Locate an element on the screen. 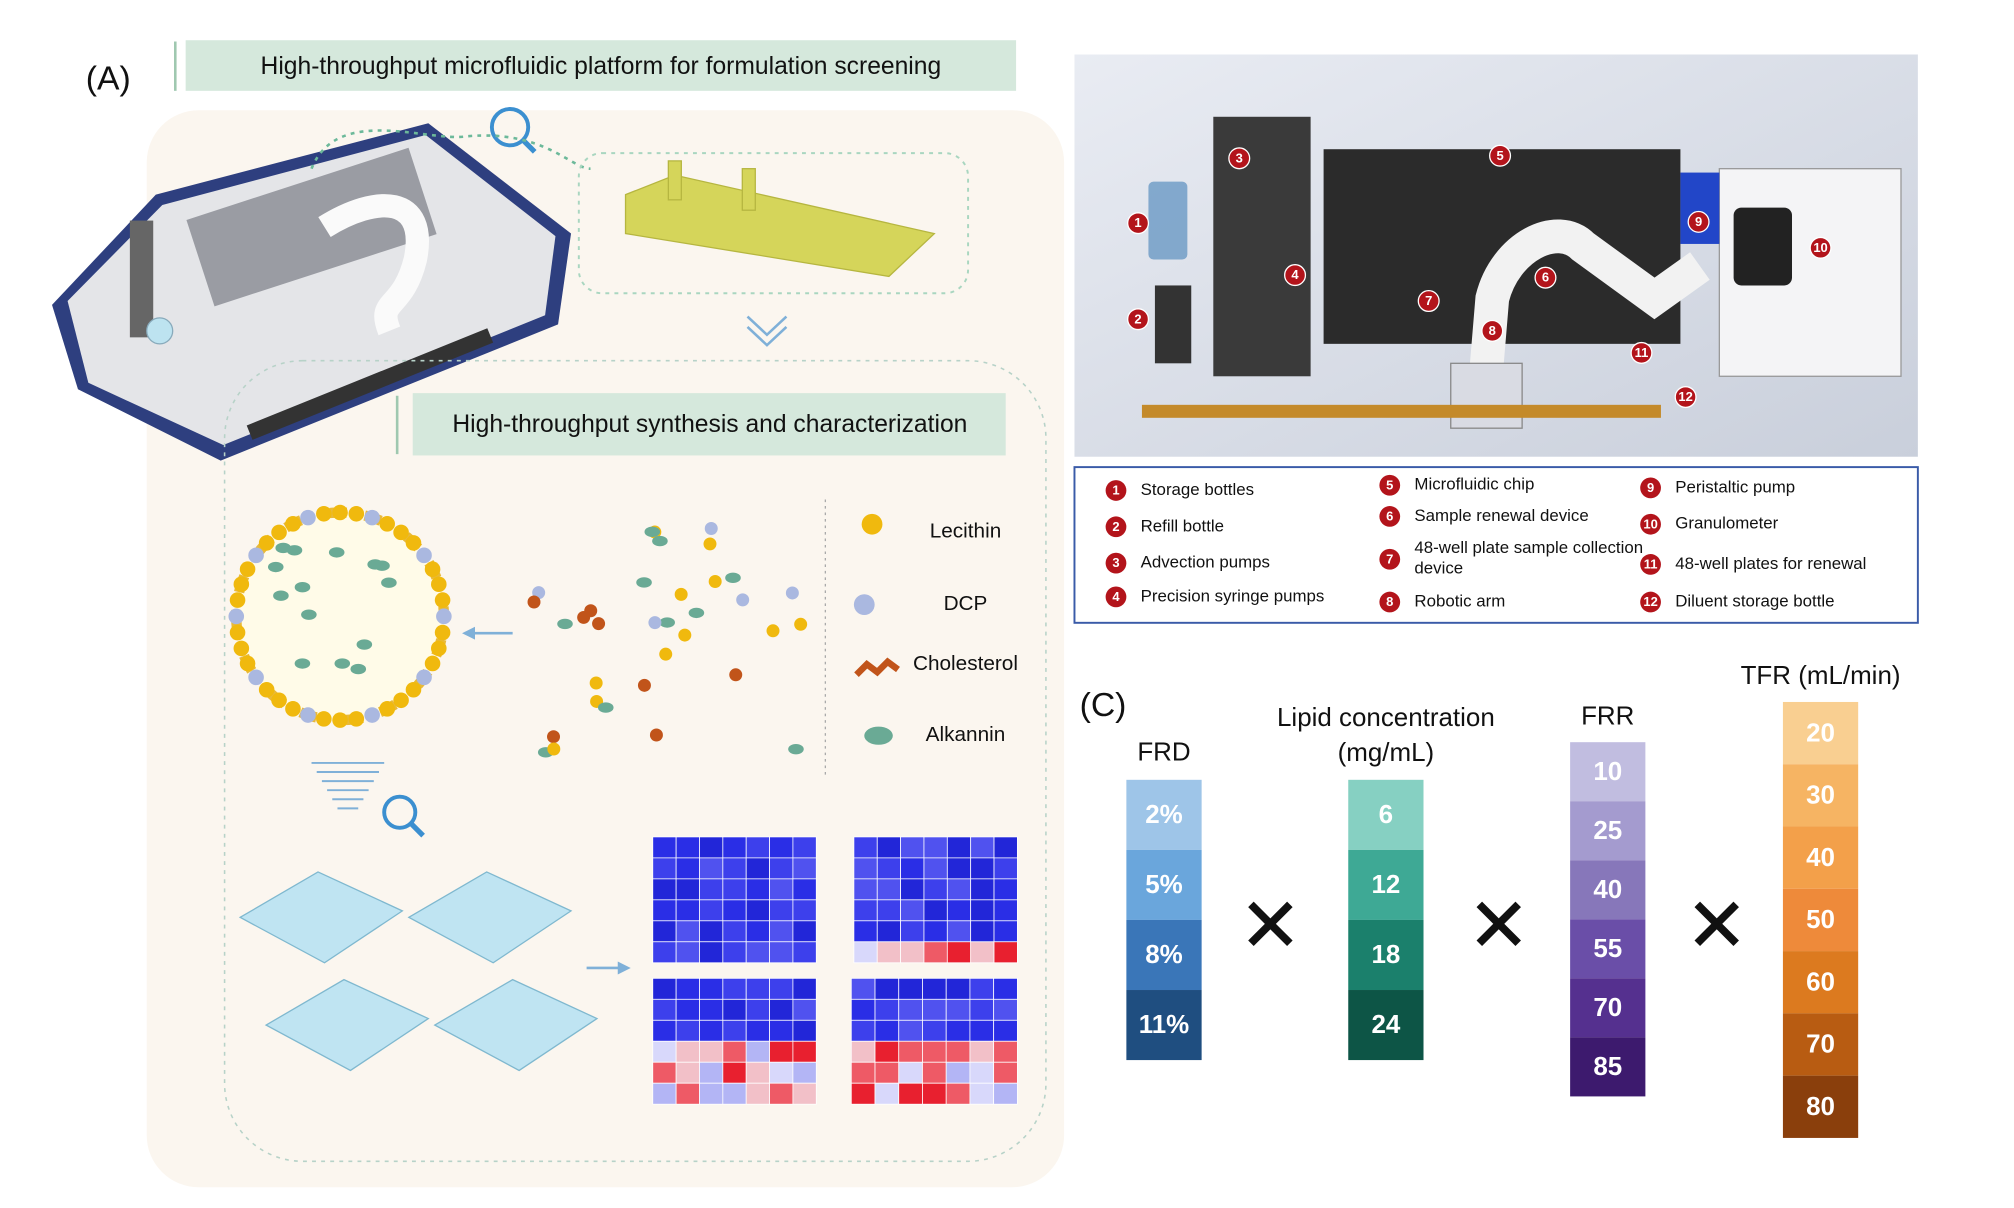 This screenshot has height=1208, width=2014. robot-arm is located at coordinates (373, 265).